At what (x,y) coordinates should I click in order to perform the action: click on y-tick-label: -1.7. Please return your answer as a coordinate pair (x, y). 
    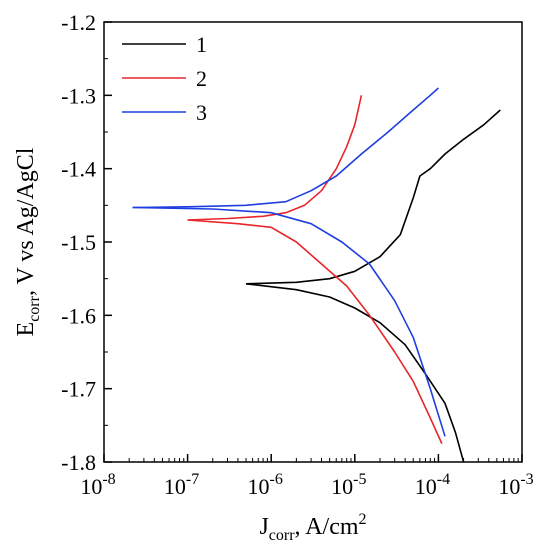
    Looking at the image, I should click on (78, 389).